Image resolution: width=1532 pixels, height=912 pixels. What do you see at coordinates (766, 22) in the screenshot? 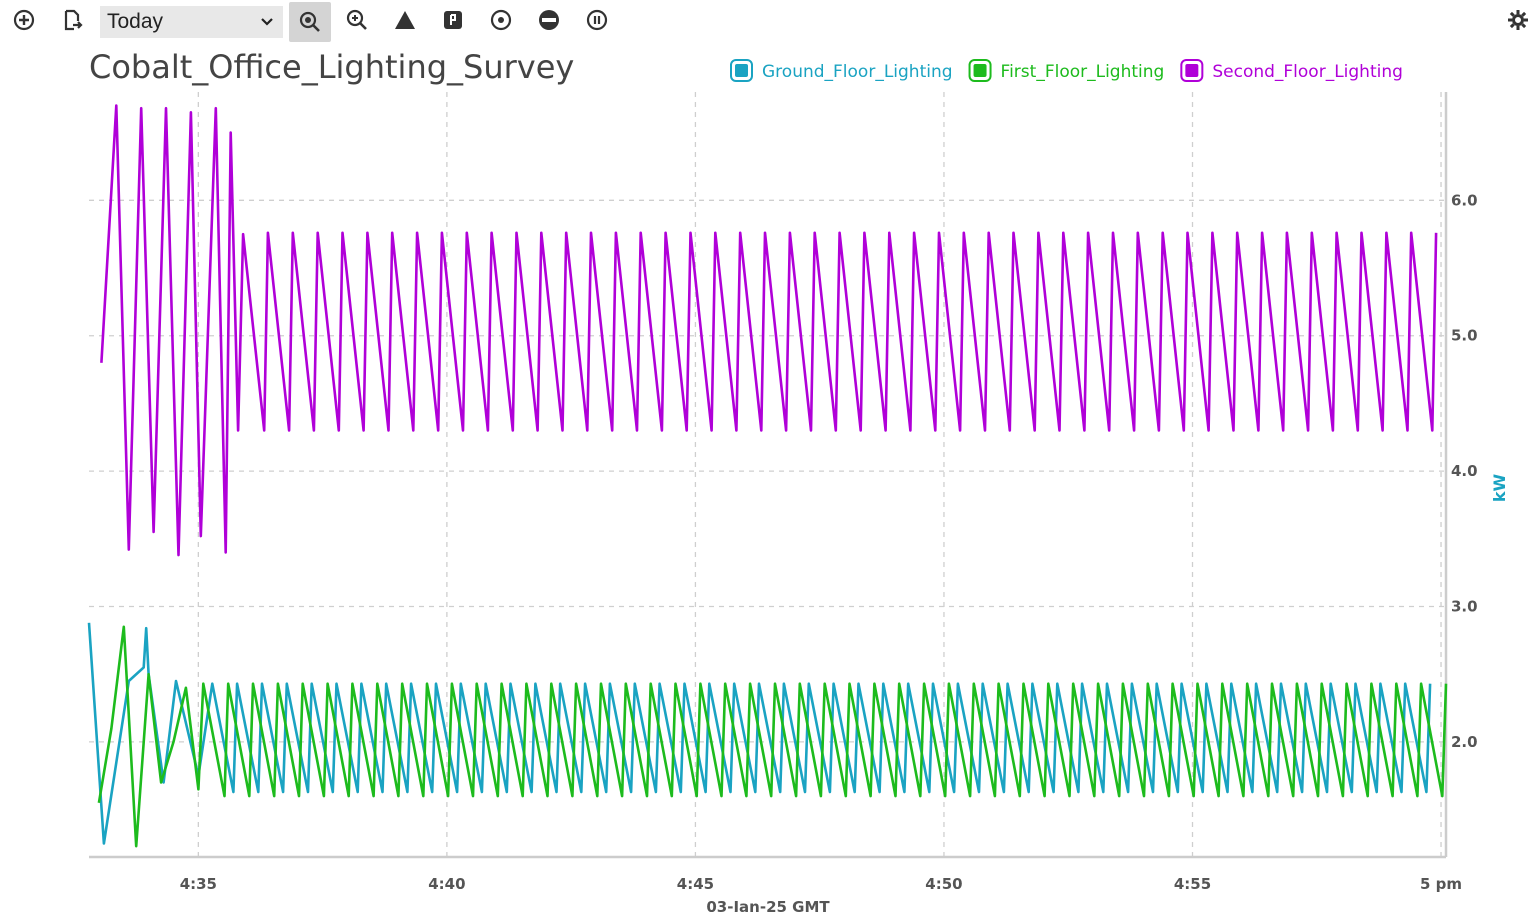
I see `toolbar: Today` at bounding box center [766, 22].